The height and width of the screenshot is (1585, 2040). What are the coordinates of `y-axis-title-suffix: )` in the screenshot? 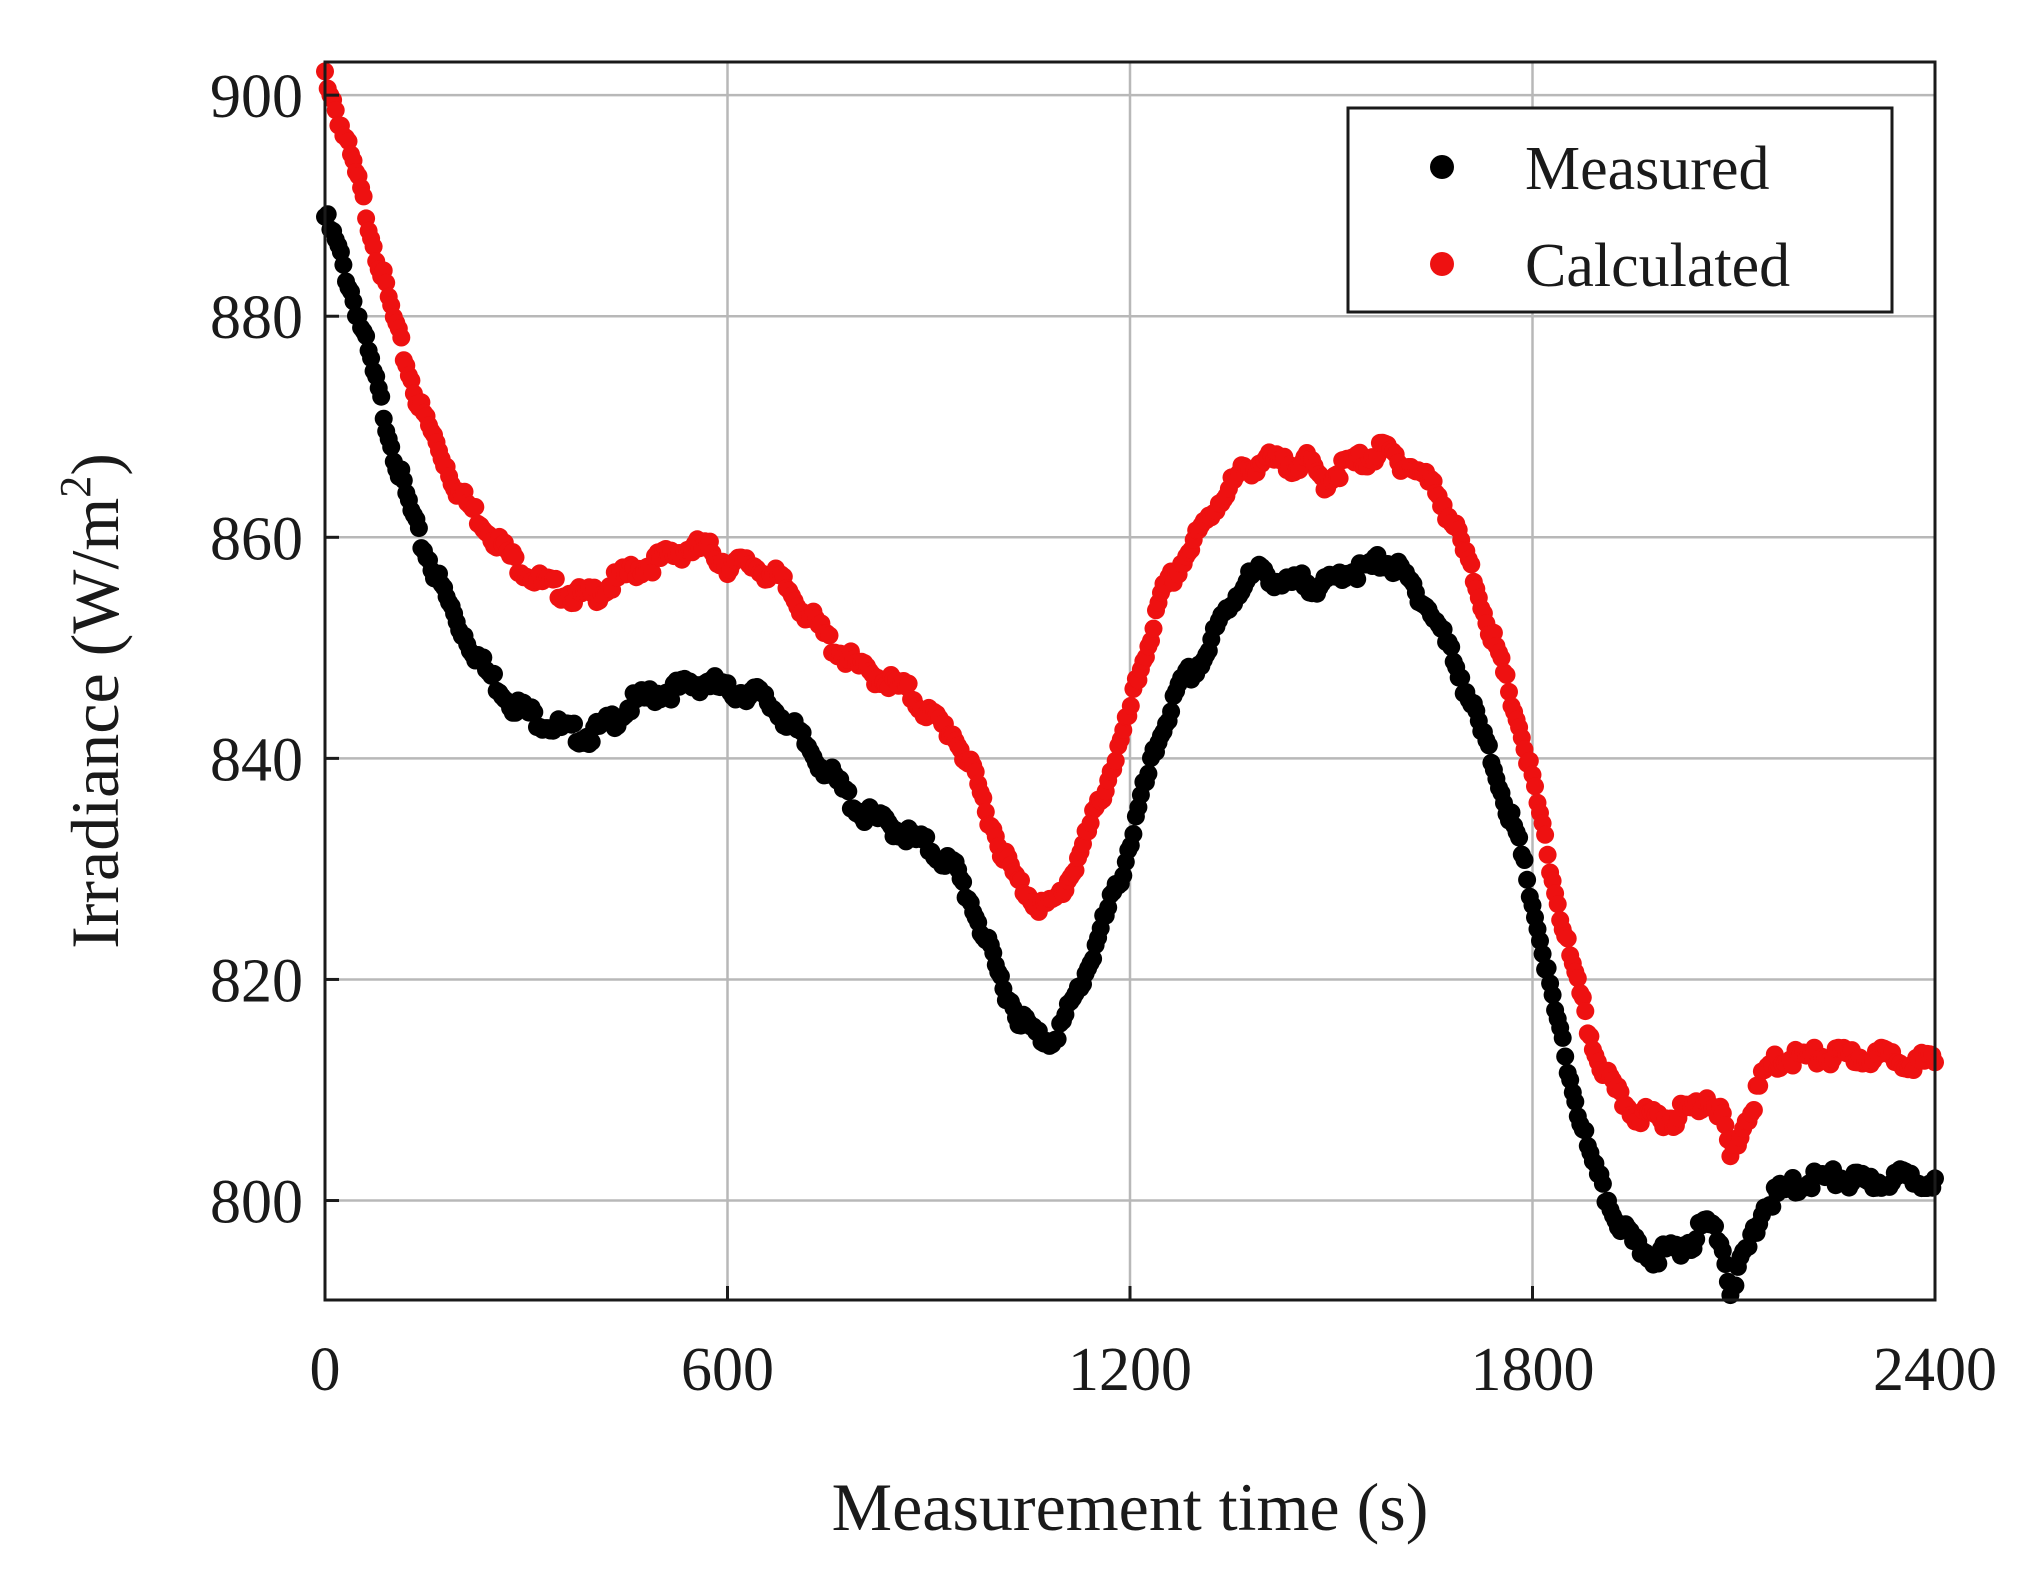 It's located at (95, 464).